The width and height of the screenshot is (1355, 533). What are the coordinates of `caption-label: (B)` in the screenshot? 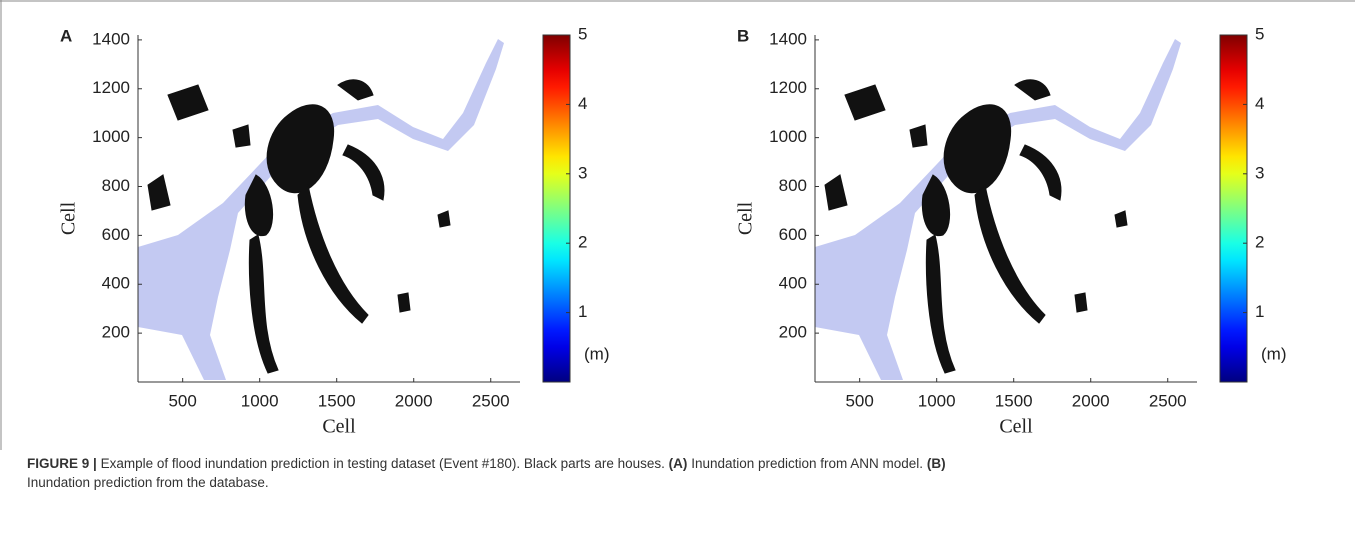 It's located at (936, 463).